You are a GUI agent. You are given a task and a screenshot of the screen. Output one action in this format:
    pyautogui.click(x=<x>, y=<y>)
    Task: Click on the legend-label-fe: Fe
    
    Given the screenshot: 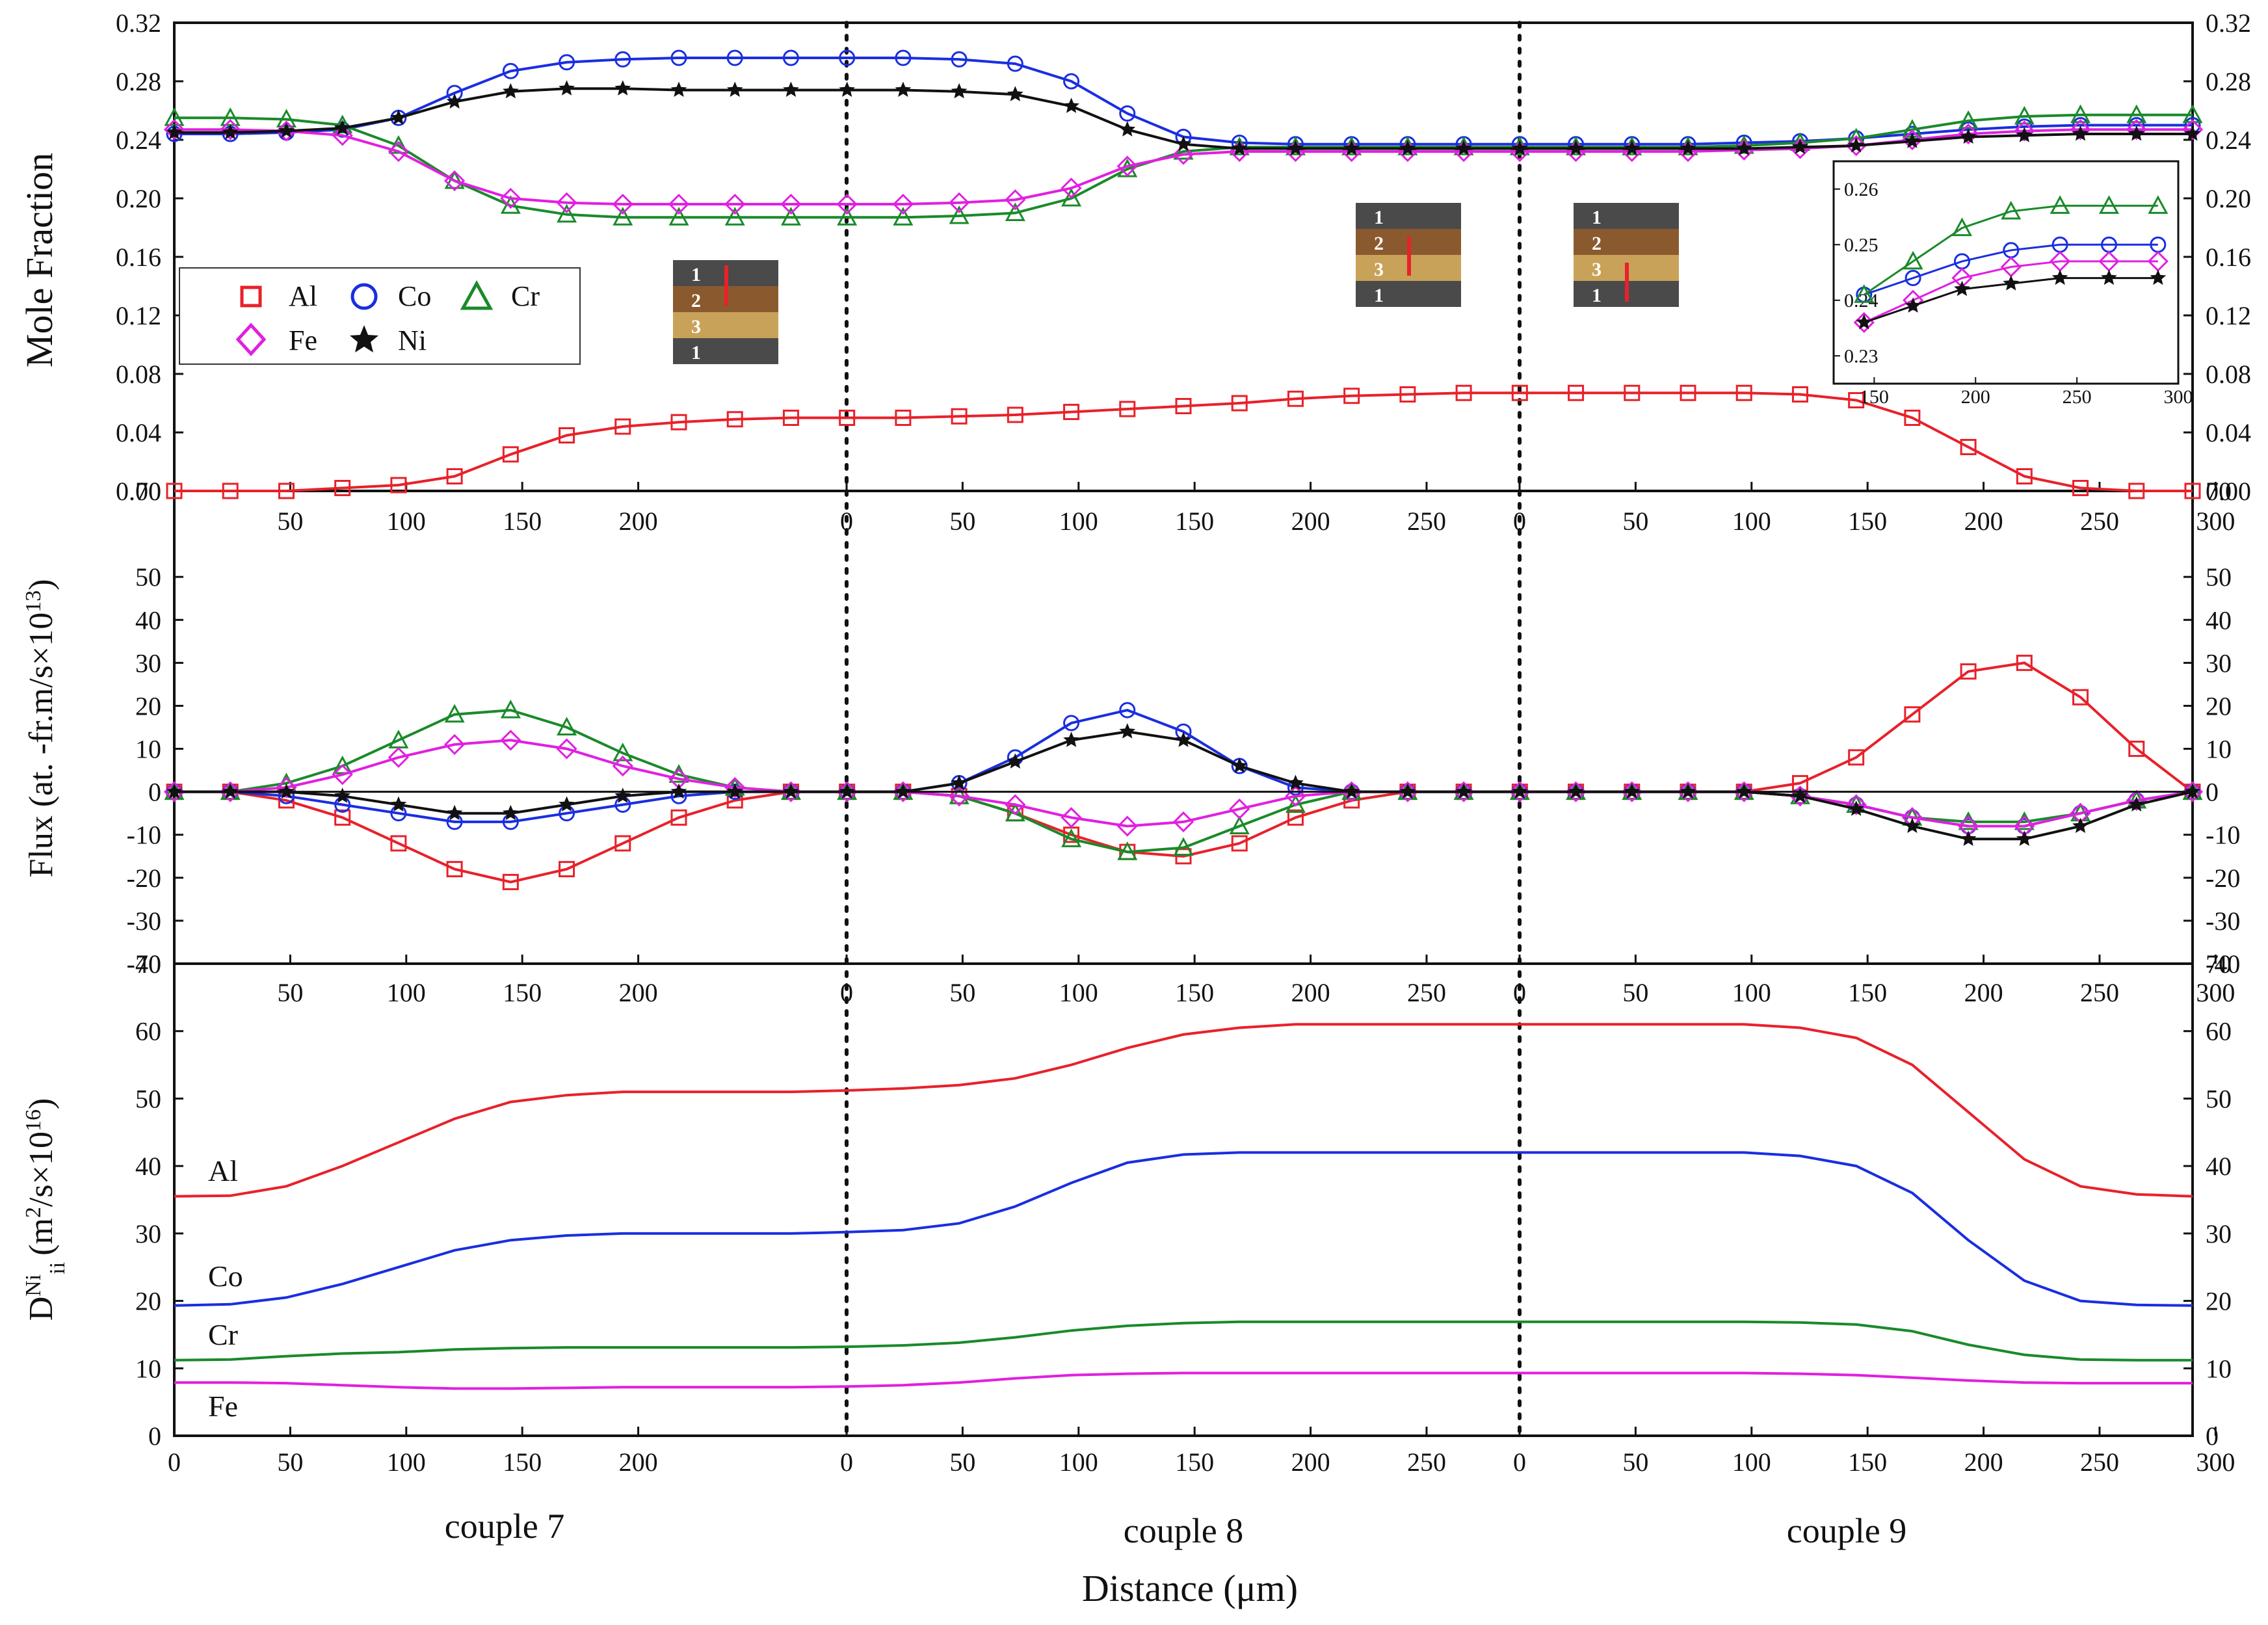 What is the action you would take?
    pyautogui.click(x=303, y=340)
    